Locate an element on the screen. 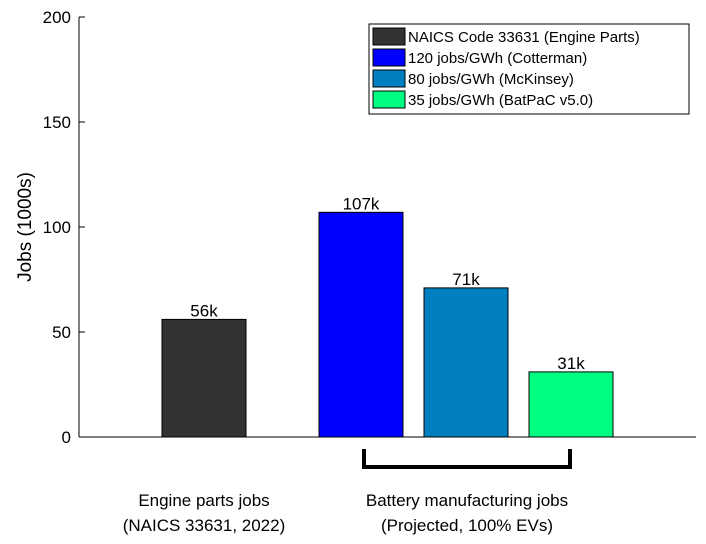 This screenshot has width=706, height=544. group-label-battery-line1: Battery manufacturing jobs is located at coordinates (467, 500).